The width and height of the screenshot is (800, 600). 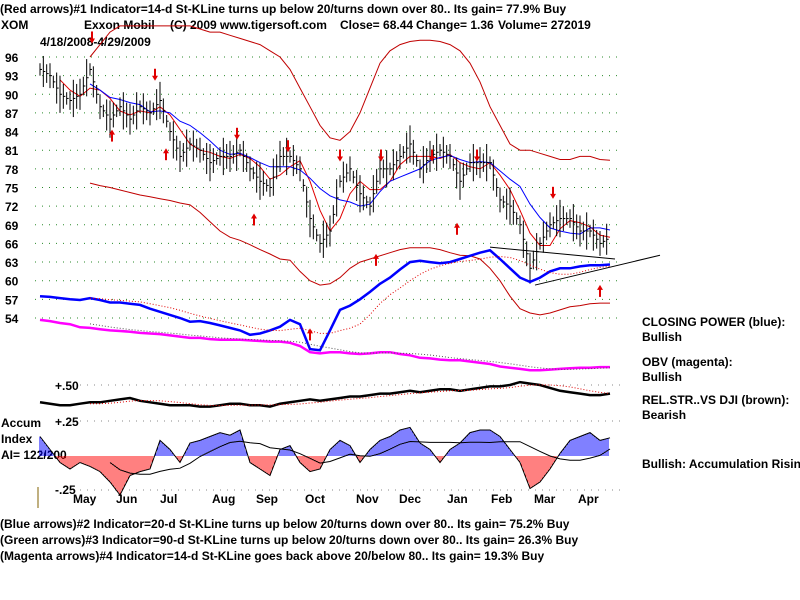 I want to click on rs-tick-label: +.50, so click(x=67, y=386).